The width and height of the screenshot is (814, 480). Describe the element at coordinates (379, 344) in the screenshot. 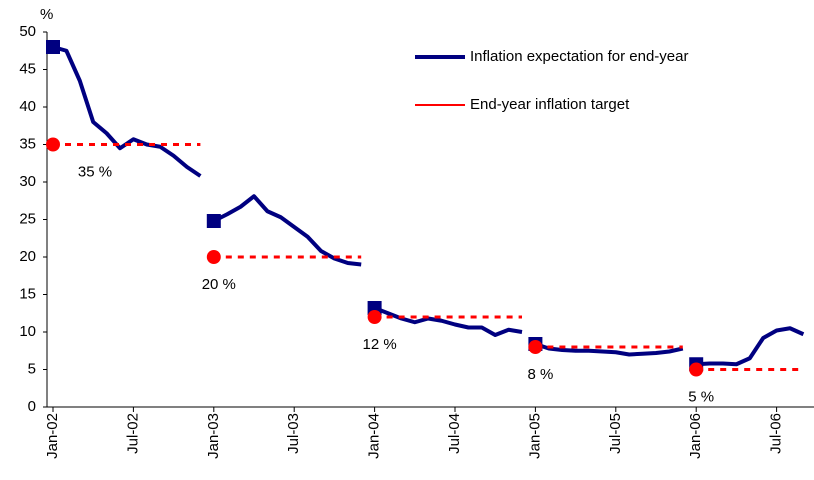

I see `target-label: 12 %` at that location.